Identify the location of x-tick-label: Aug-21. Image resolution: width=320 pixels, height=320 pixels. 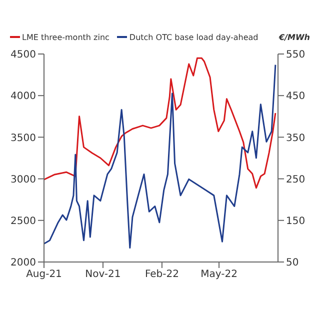
(44, 274).